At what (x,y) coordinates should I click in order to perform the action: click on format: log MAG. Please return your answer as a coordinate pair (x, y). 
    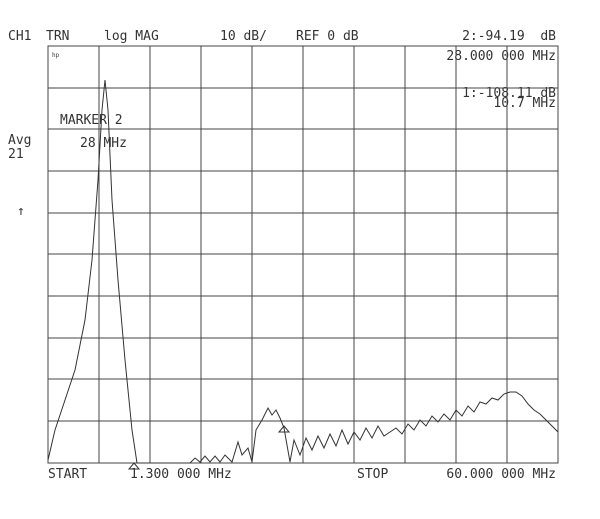
    Looking at the image, I should click on (131, 36).